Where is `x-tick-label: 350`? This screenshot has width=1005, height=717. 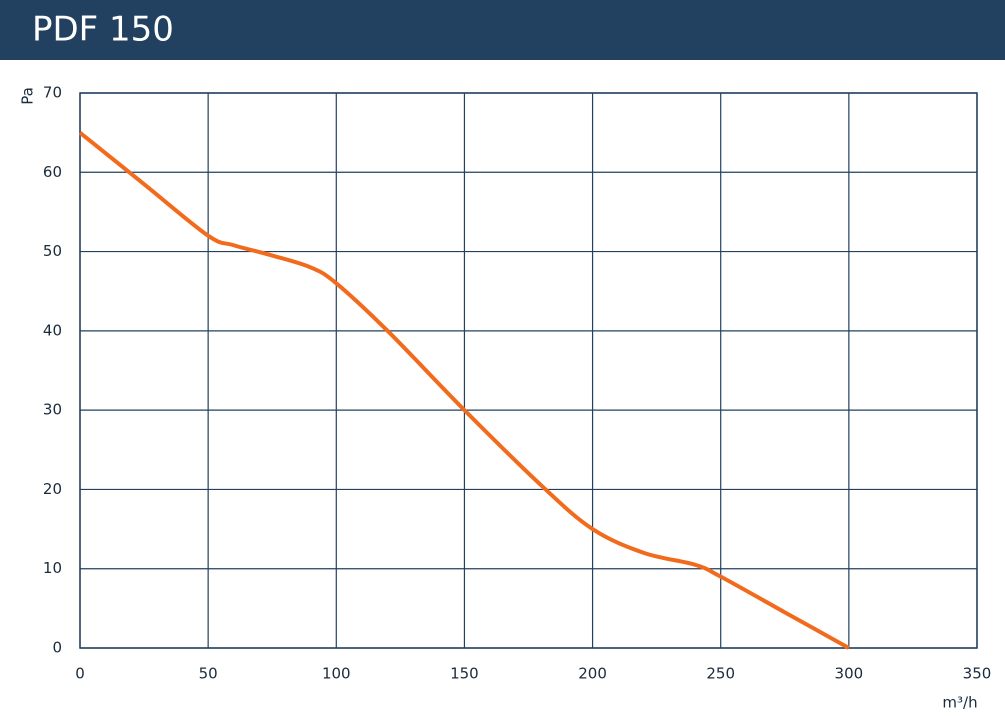 x-tick-label: 350 is located at coordinates (977, 674).